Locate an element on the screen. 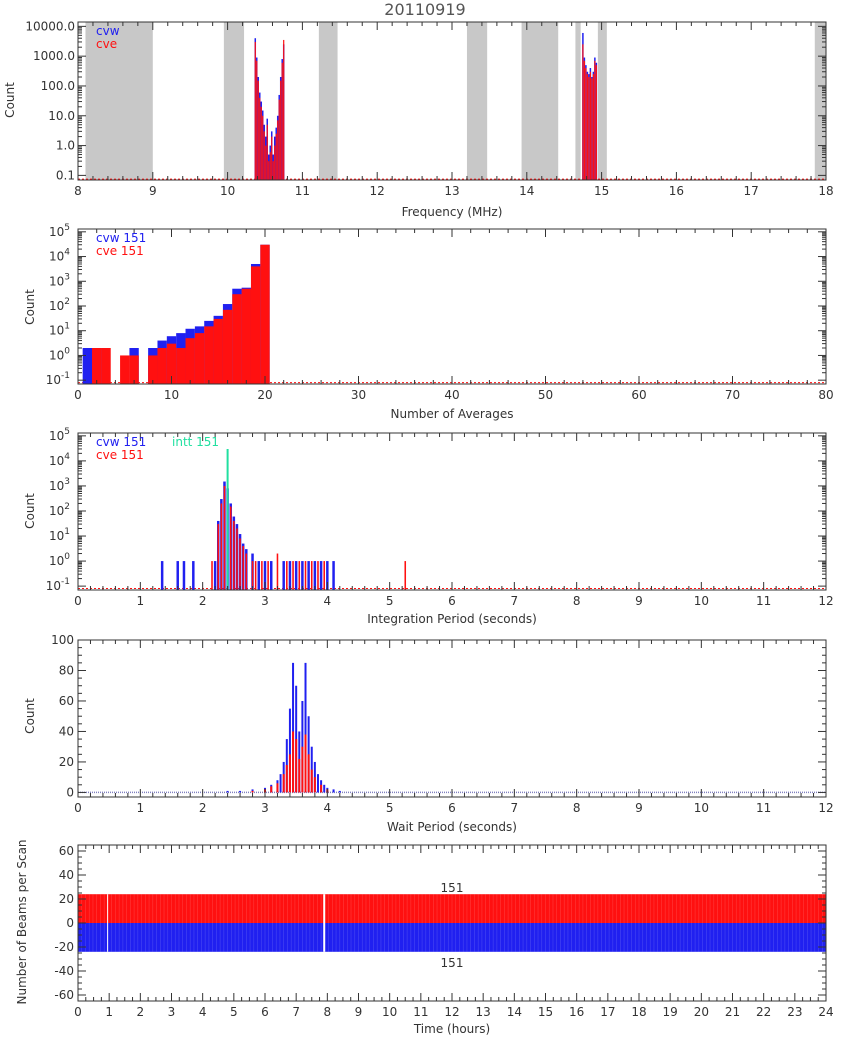  frequency-xtick-label: 9 is located at coordinates (153, 191).